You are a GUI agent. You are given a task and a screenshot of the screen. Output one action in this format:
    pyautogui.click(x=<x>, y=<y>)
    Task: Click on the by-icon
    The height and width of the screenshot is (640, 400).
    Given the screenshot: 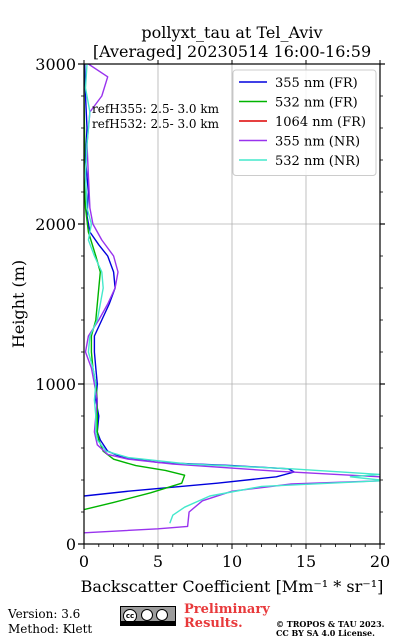 What is the action you would take?
    pyautogui.click(x=147, y=615)
    